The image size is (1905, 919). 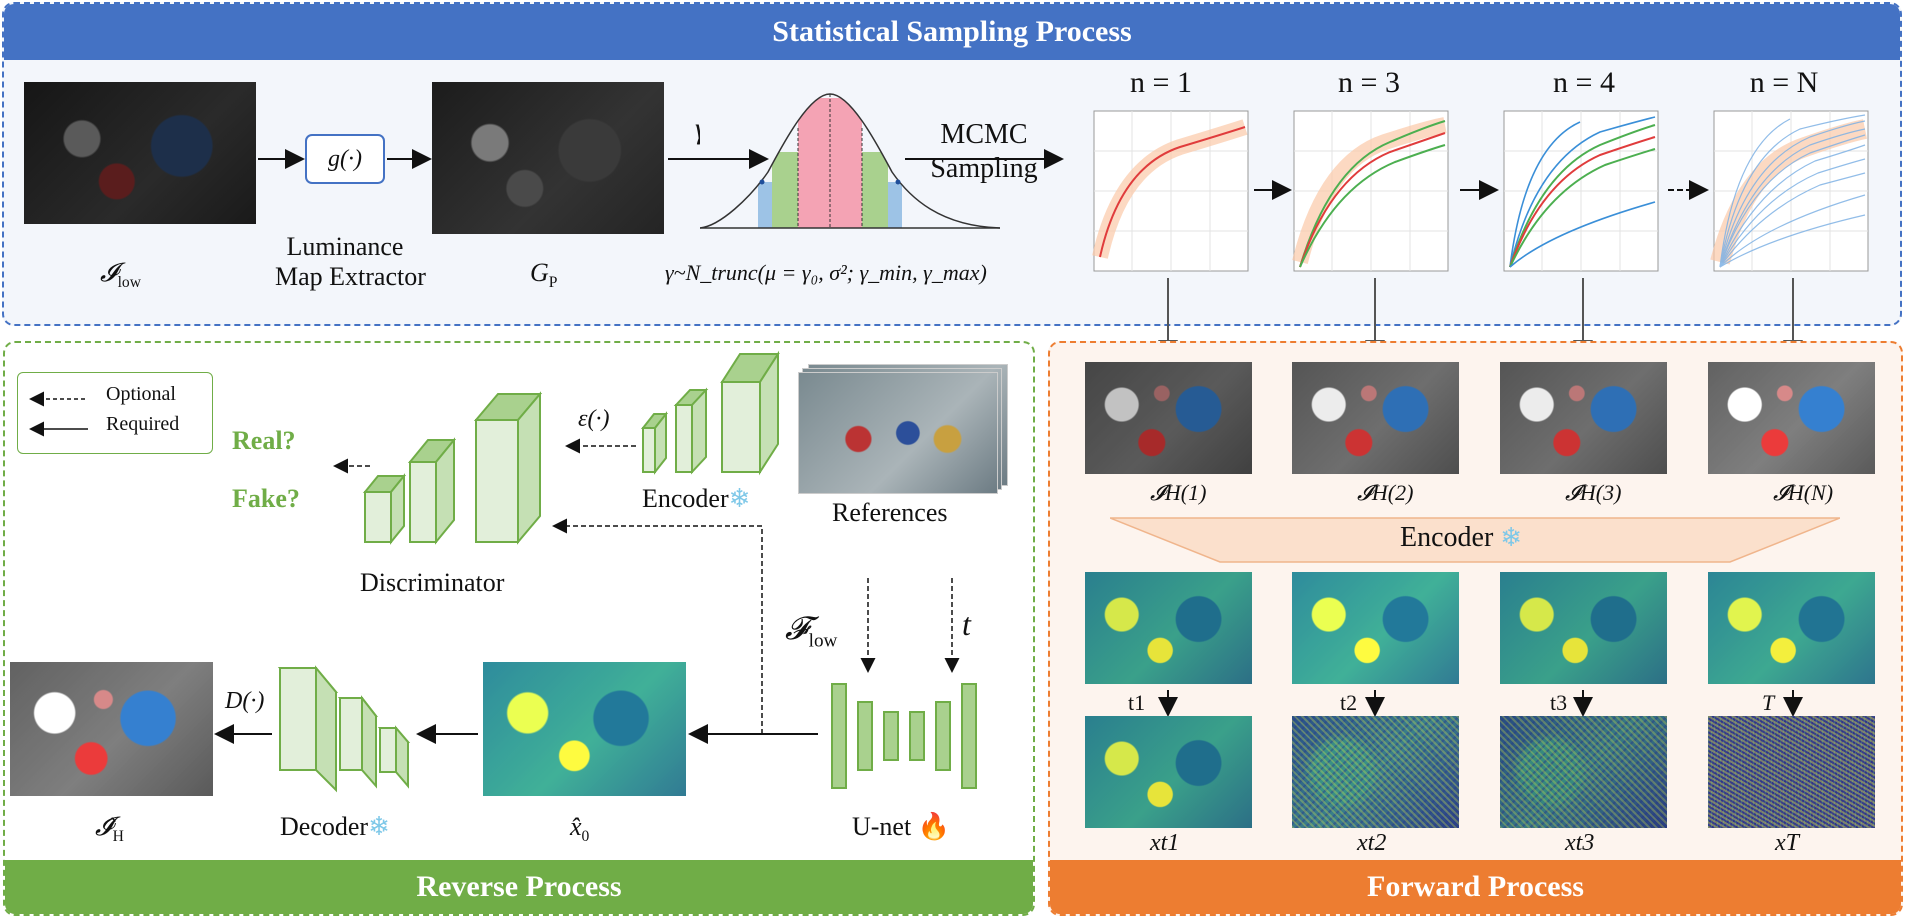 I want to click on band-green-left, so click(x=785, y=190).